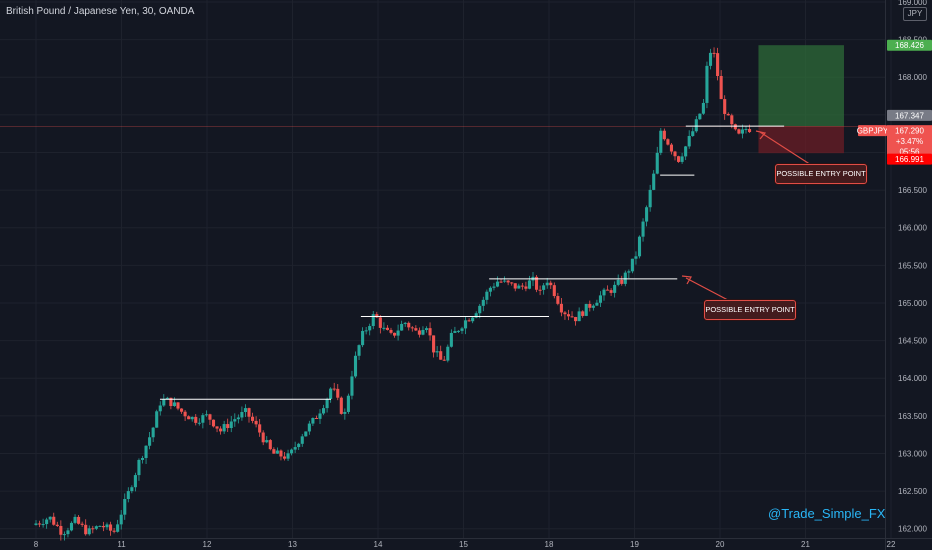 The image size is (932, 550). Describe the element at coordinates (912, 416) in the screenshot. I see `price-tick-label: 163.500` at that location.